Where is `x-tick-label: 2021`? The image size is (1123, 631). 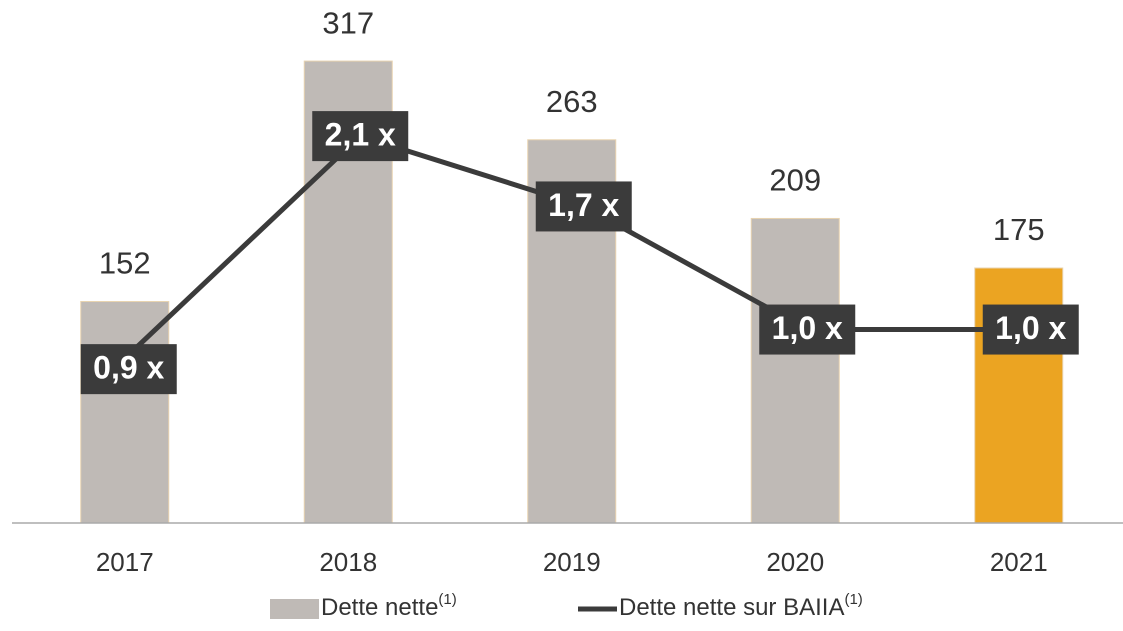
x-tick-label: 2021 is located at coordinates (1019, 562).